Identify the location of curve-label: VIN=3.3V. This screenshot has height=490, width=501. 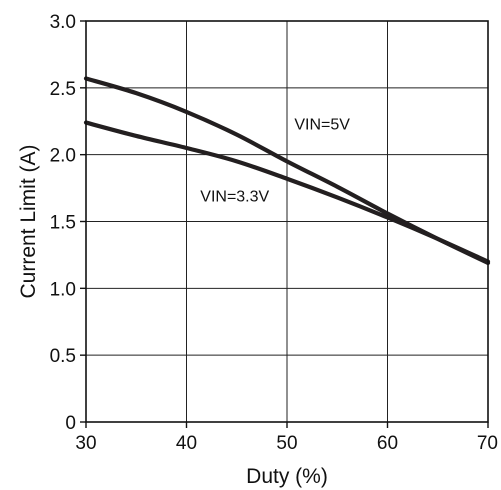
(234, 196).